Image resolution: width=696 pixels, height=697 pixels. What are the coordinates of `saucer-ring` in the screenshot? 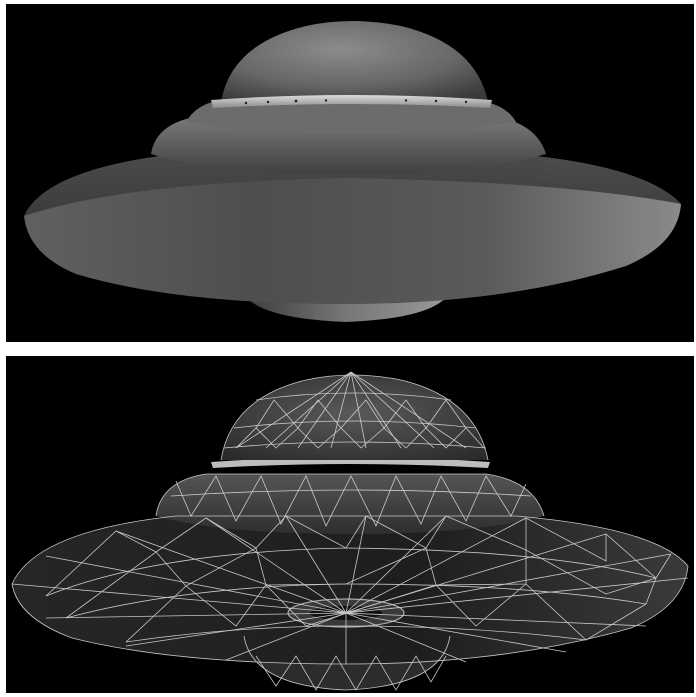 It's located at (351, 101).